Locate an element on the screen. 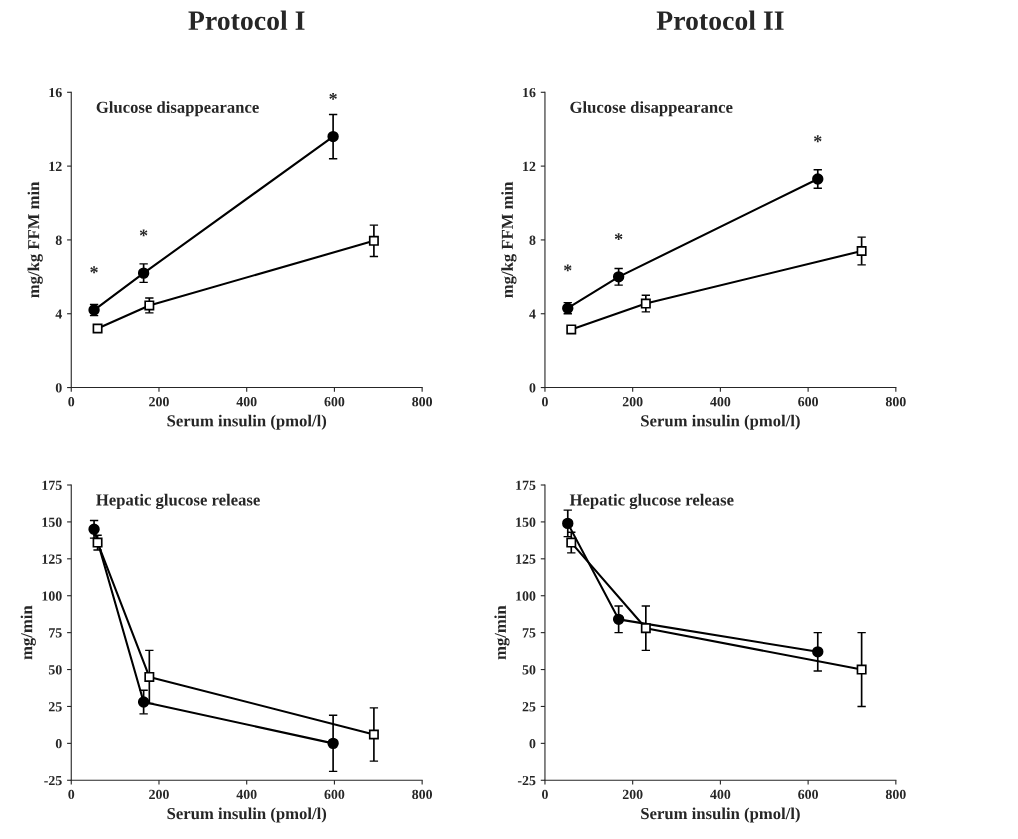 The width and height of the screenshot is (1018, 839). chart-title: Protocol I is located at coordinates (246, 20).